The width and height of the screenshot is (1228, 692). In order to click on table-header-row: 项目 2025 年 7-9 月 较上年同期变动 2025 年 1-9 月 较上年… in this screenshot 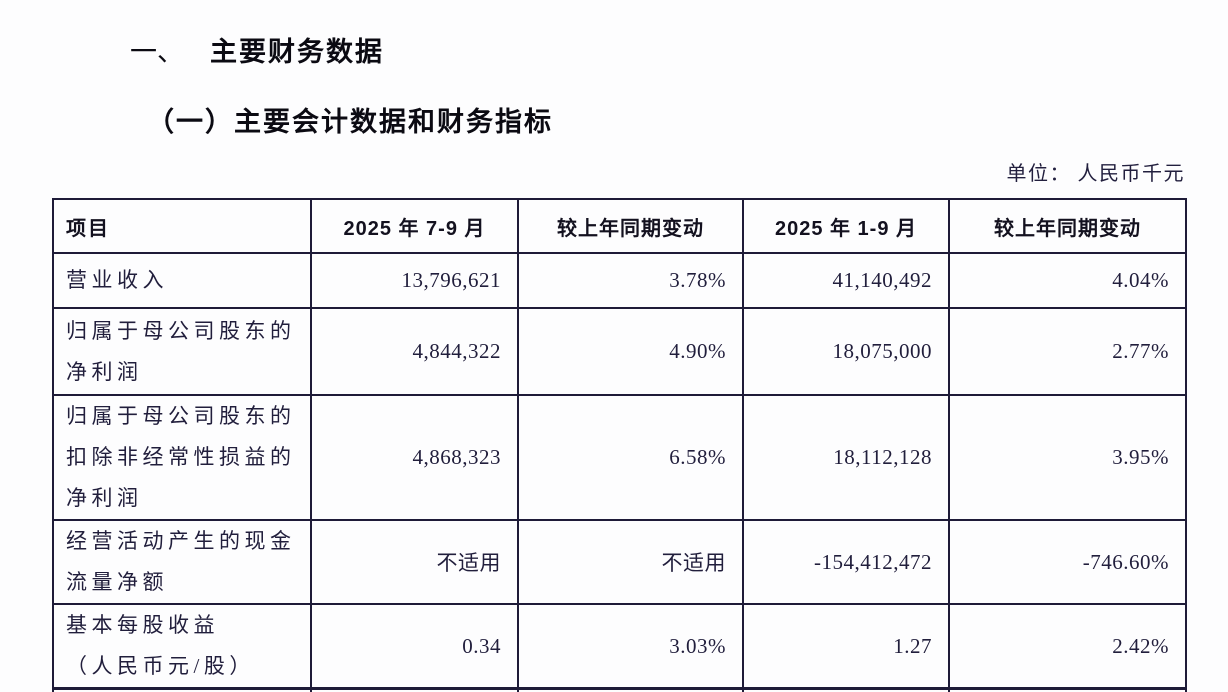, I will do `click(619, 226)`.